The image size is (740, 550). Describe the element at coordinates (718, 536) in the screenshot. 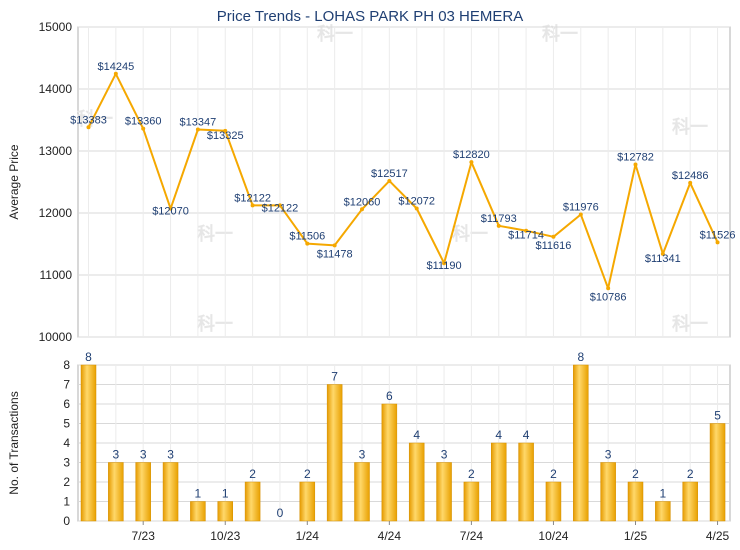

I see `x-tick-label: 4/25` at that location.